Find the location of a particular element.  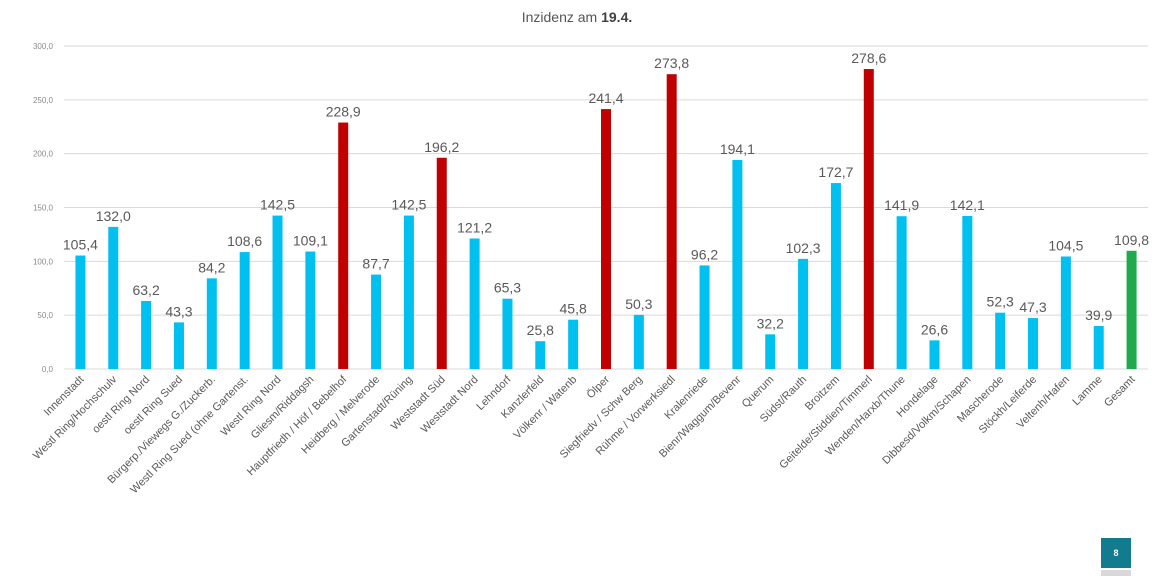

data-label: 141,9 is located at coordinates (901, 205).